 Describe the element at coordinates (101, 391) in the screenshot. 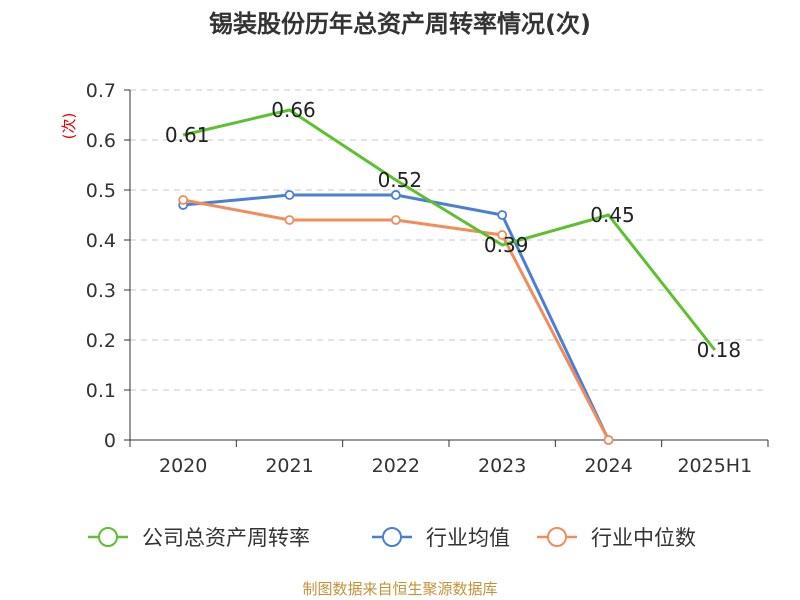

I see `y-tick-label: 0.1` at that location.